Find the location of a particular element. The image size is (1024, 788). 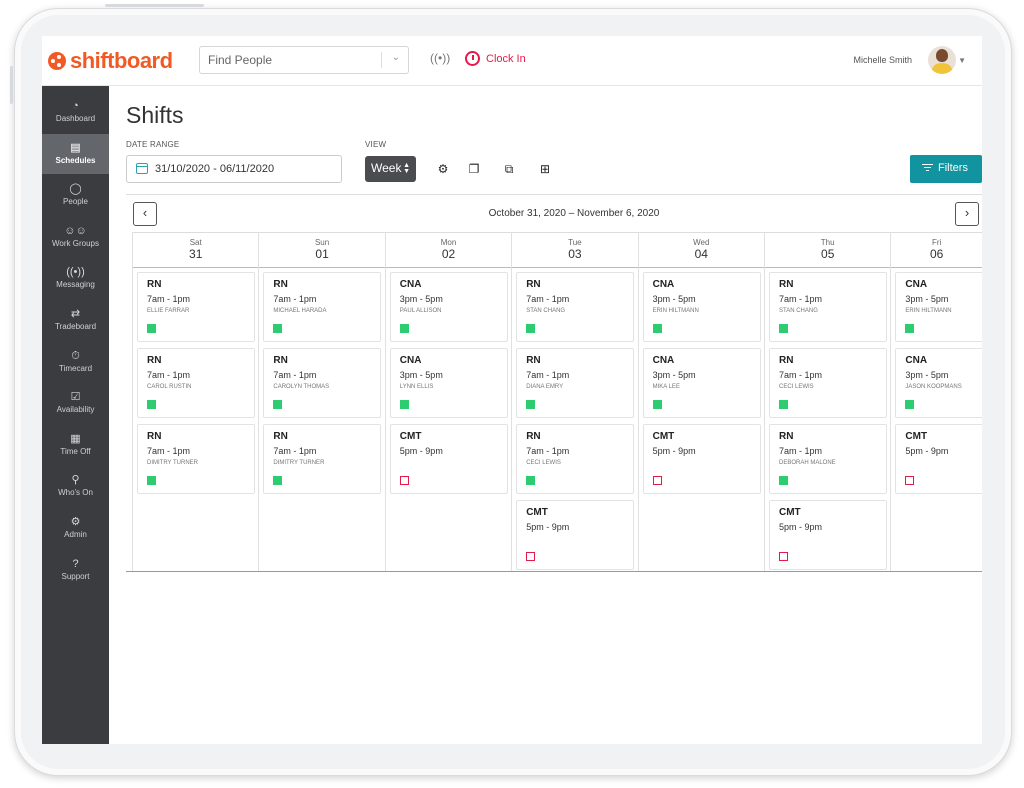

shift-time: 5pm - 9pm is located at coordinates (548, 527).